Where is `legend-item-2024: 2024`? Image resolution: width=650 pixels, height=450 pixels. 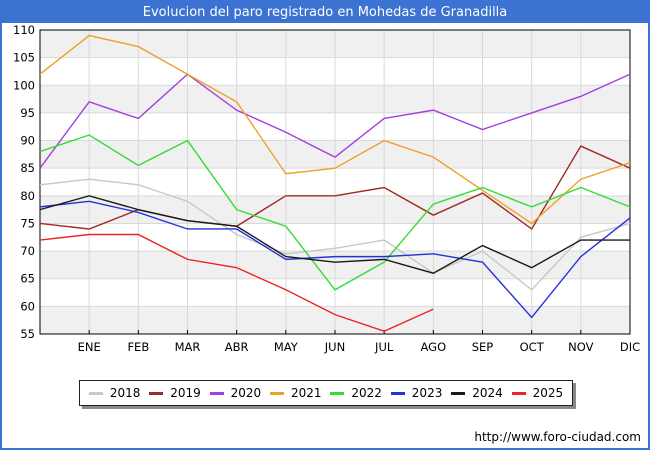
legend-item-2024: 2024 is located at coordinates (477, 393).